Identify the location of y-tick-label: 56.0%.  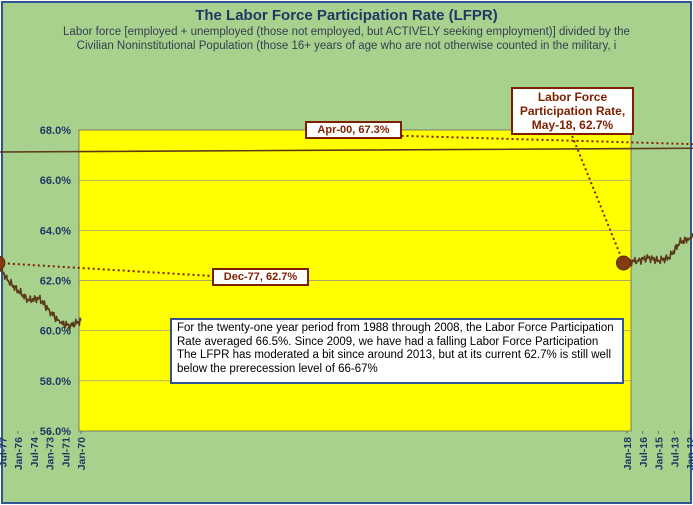
(55, 432).